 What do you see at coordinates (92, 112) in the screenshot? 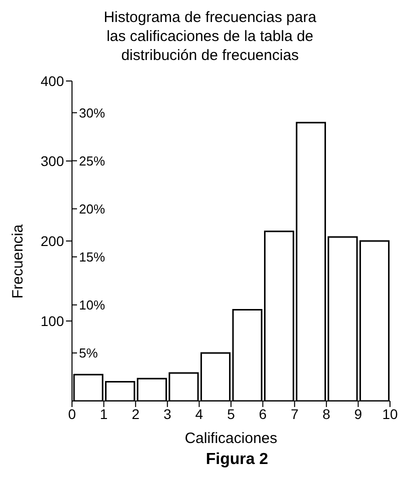
I see `y2-tick-label: 30%` at bounding box center [92, 112].